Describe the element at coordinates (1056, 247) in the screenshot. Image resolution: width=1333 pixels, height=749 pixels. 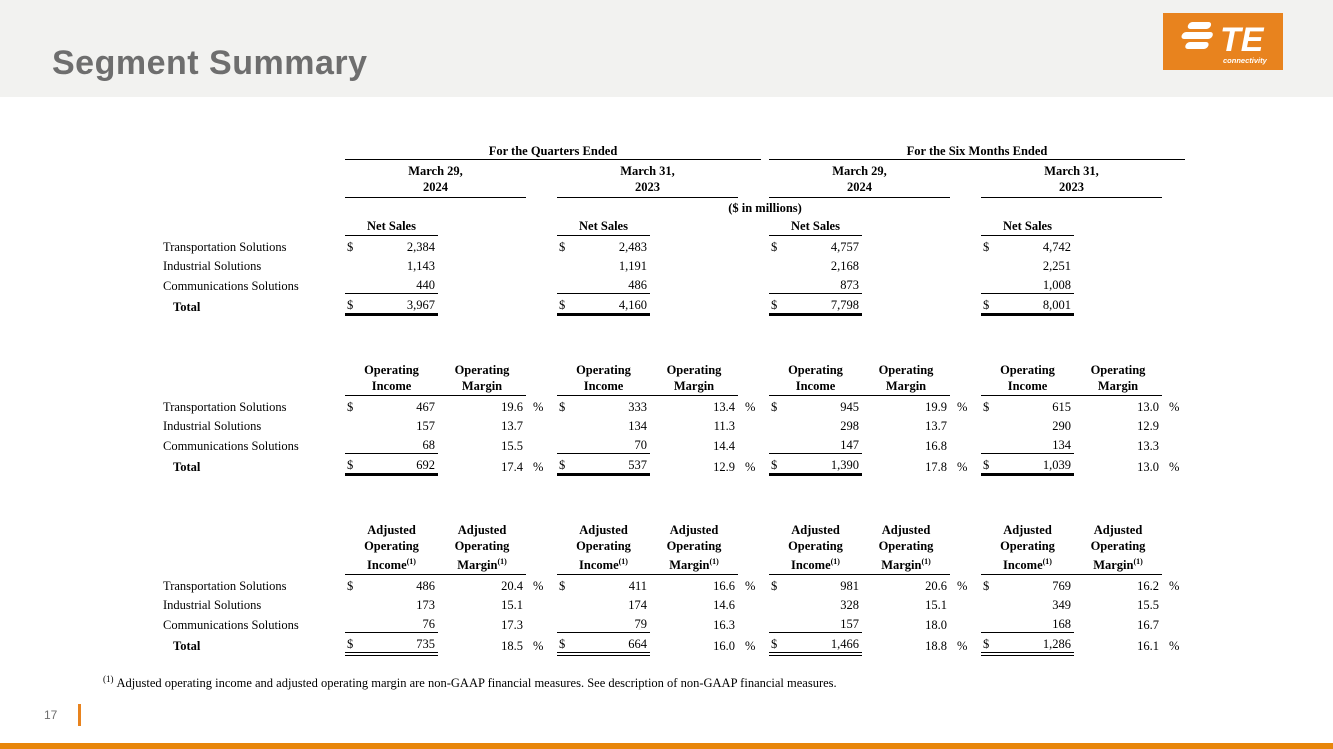
I see `cell-value: 4,742` at that location.